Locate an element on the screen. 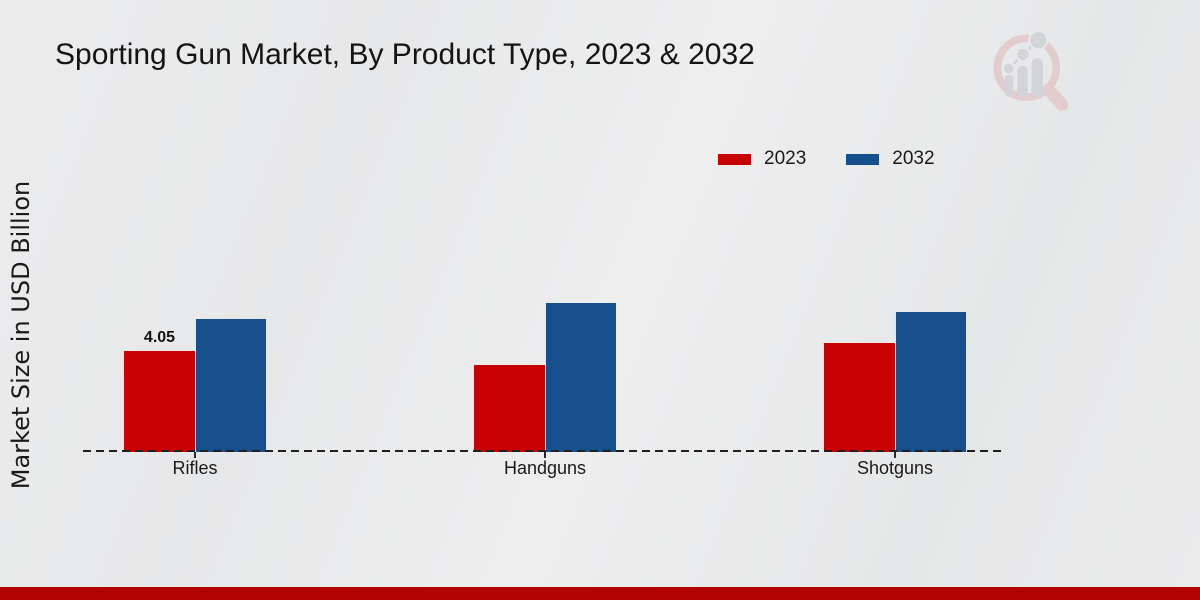 This screenshot has height=600, width=1200. bar-handguns-2023 is located at coordinates (509, 408).